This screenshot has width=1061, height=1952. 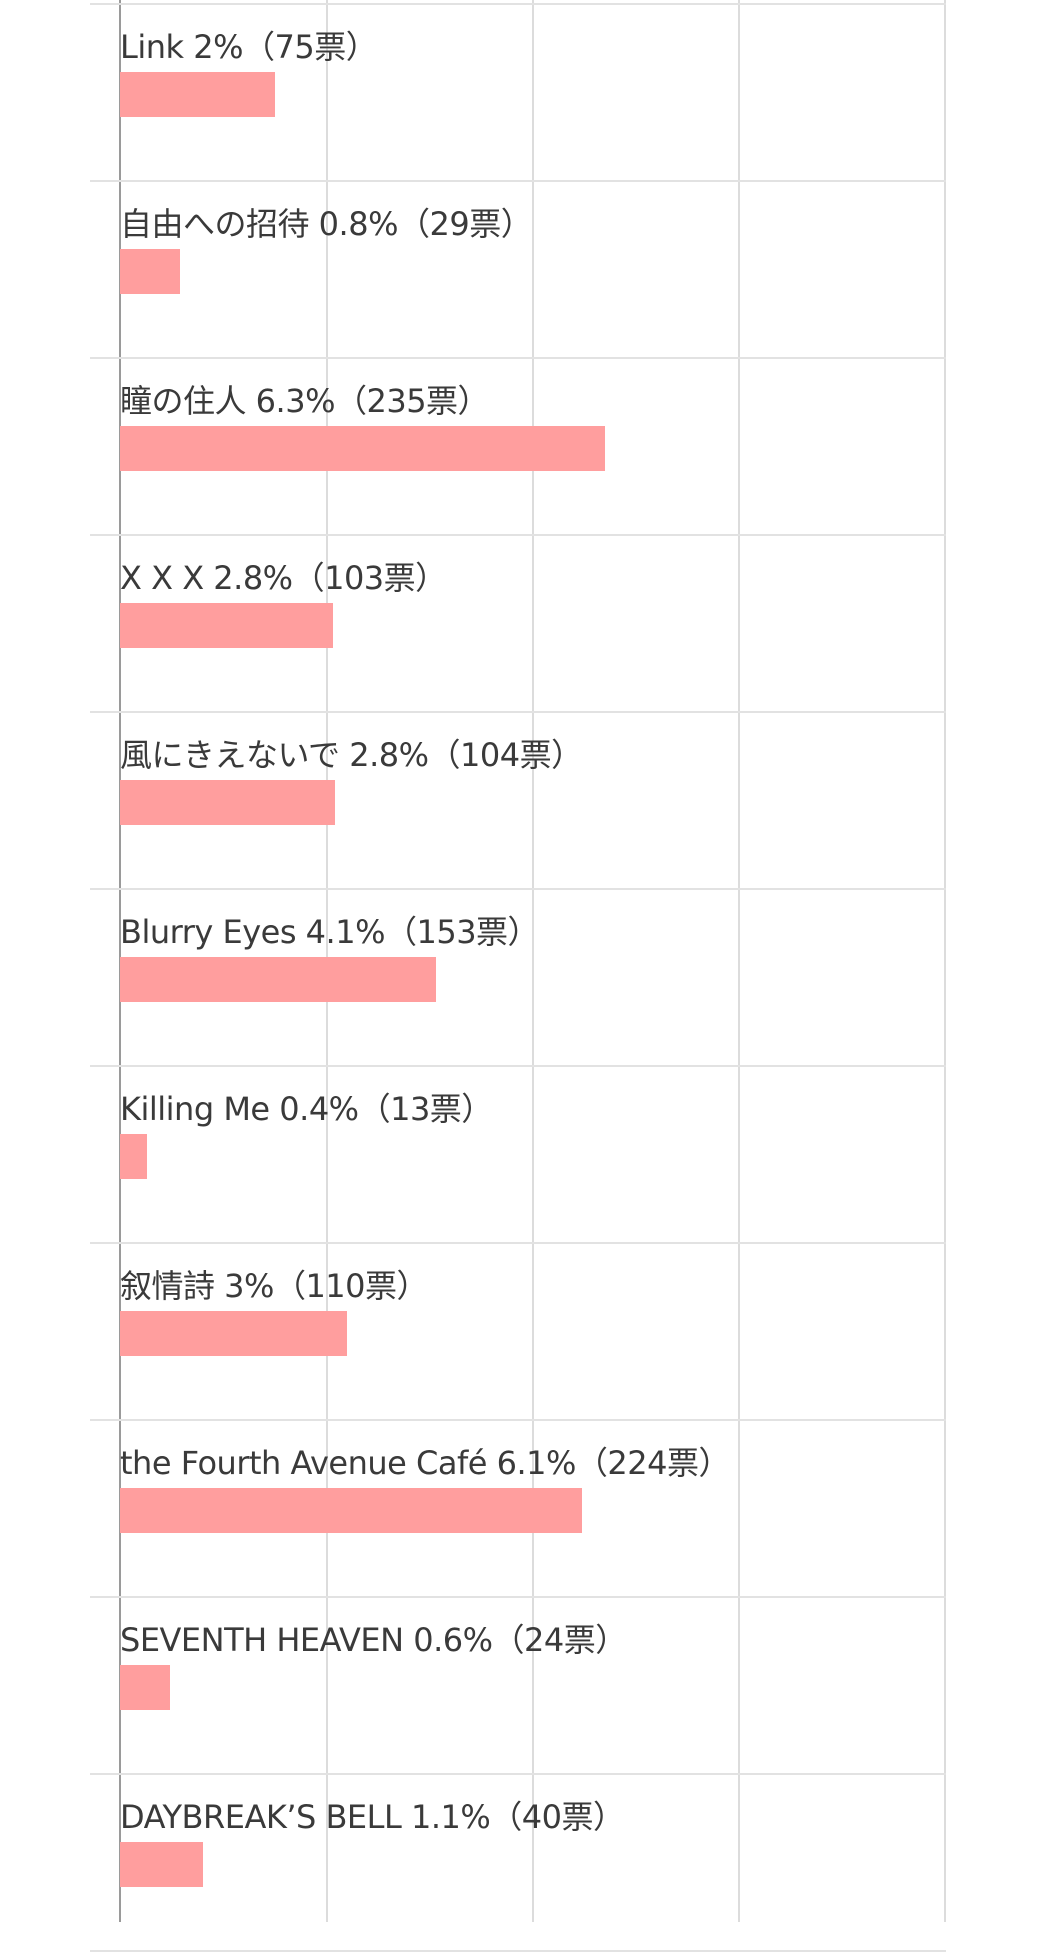 I want to click on bar-label: Blurry Eyes 4.1%（153票）, so click(x=330, y=932).